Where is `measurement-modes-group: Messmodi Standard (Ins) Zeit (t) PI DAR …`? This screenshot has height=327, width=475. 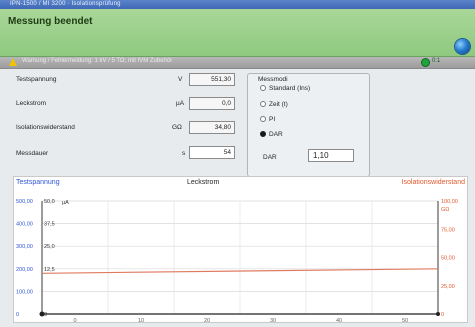 measurement-modes-group: Messmodi Standard (Ins) Zeit (t) PI DAR … is located at coordinates (308, 125).